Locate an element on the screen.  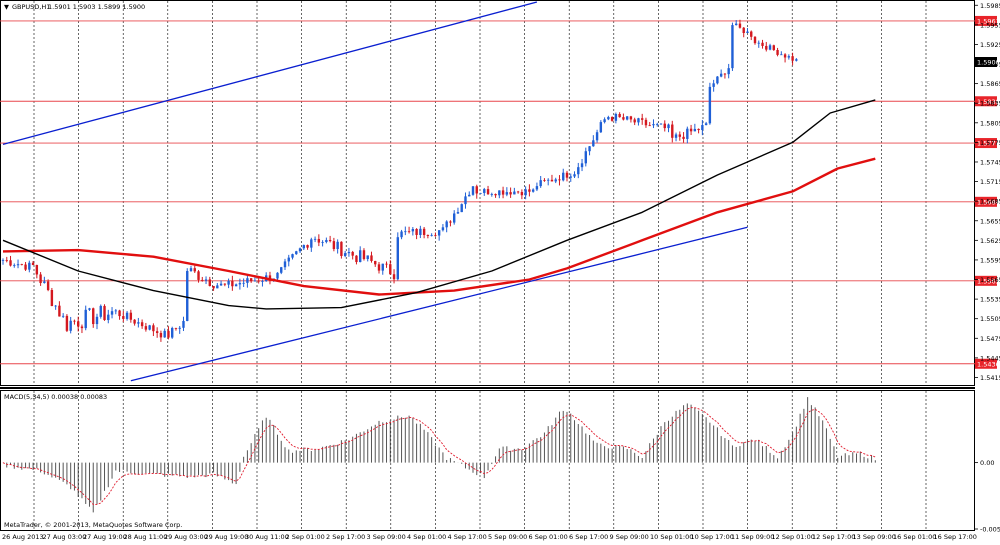
level-price-label: 1.5838 is located at coordinates (988, 102).